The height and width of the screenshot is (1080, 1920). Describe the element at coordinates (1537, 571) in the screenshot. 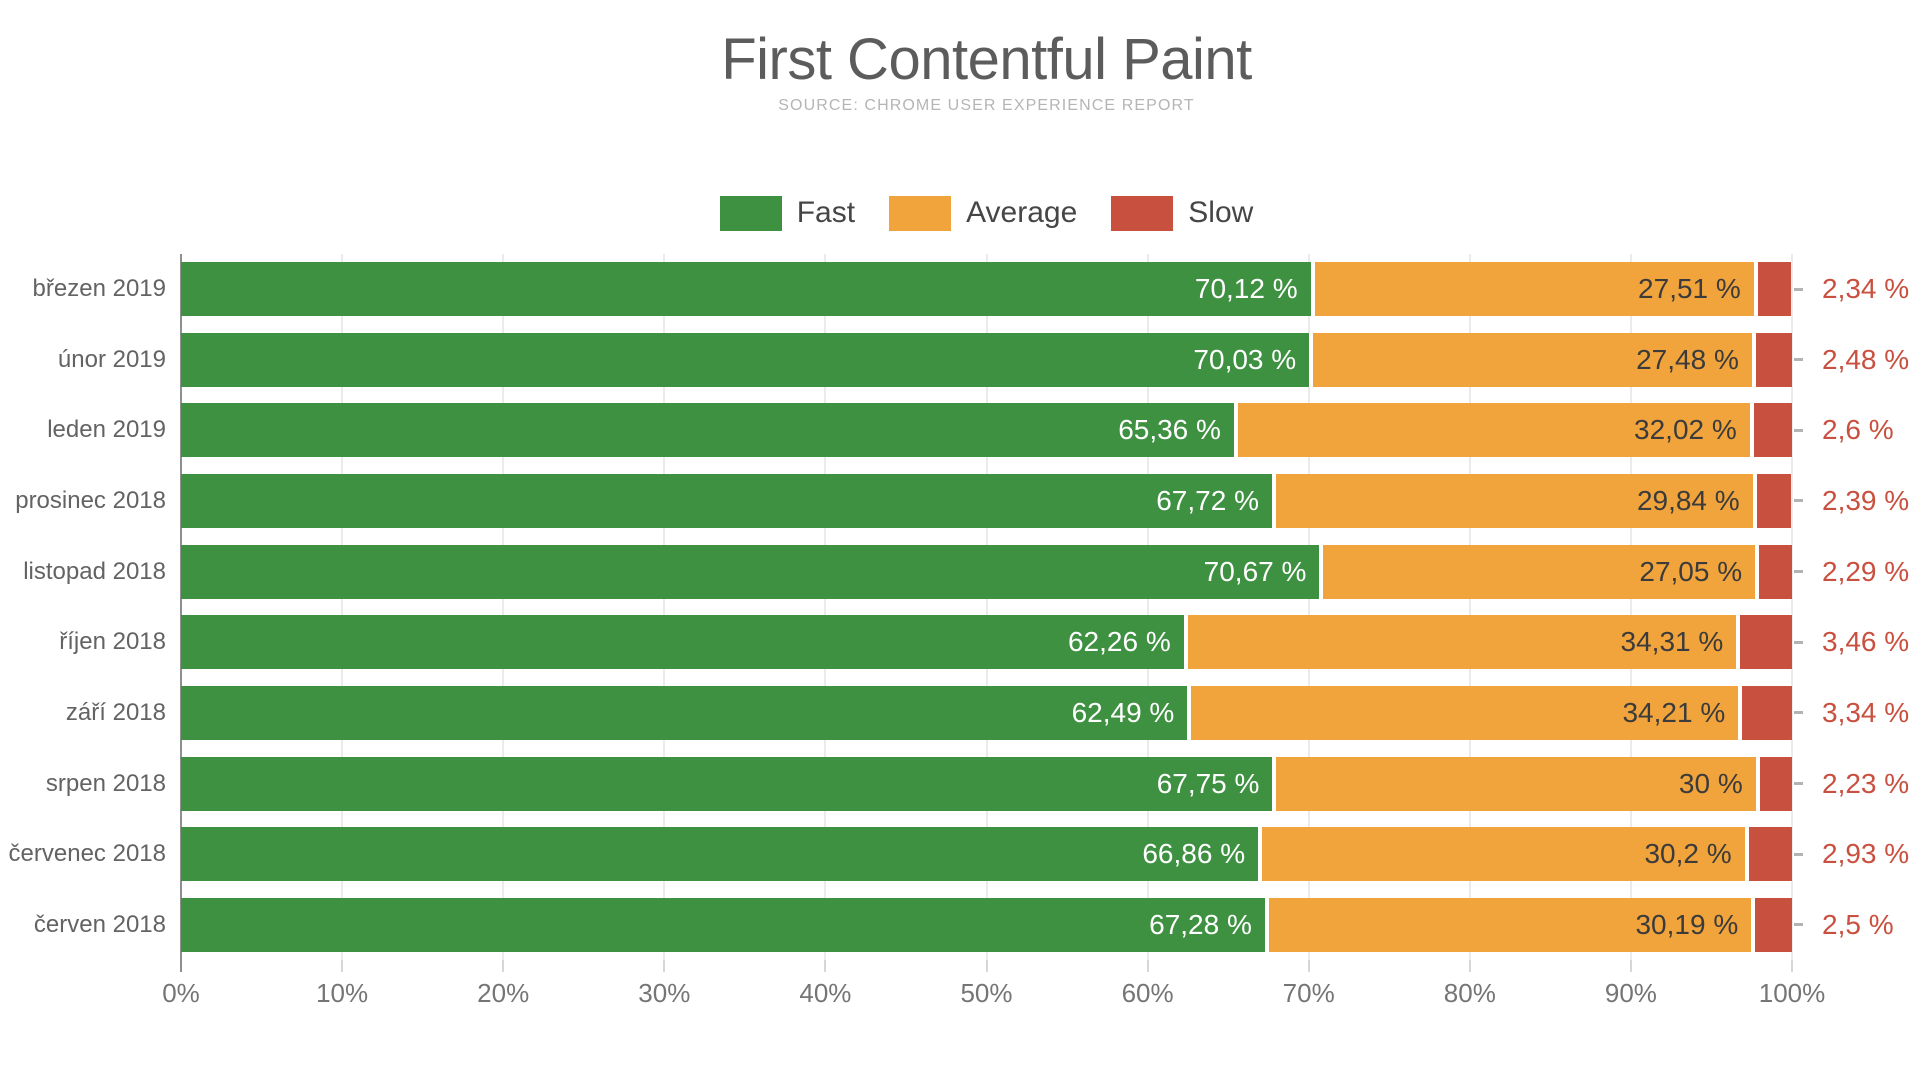

I see `segment-average: 27,05 %` at that location.